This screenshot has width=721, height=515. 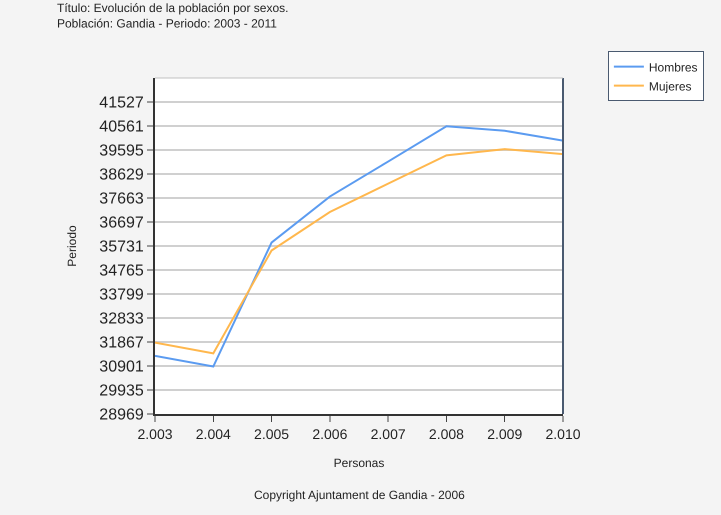 What do you see at coordinates (155, 434) in the screenshot?
I see `x-tick-label: 2.003` at bounding box center [155, 434].